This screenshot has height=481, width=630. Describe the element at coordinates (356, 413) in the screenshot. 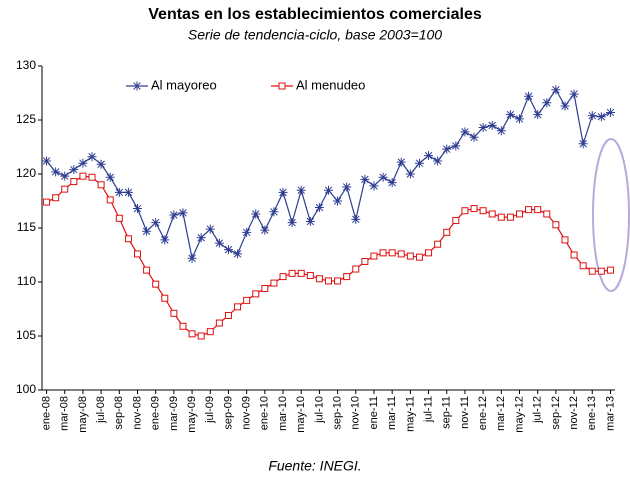

I see `x-tick-label: nov-10` at that location.